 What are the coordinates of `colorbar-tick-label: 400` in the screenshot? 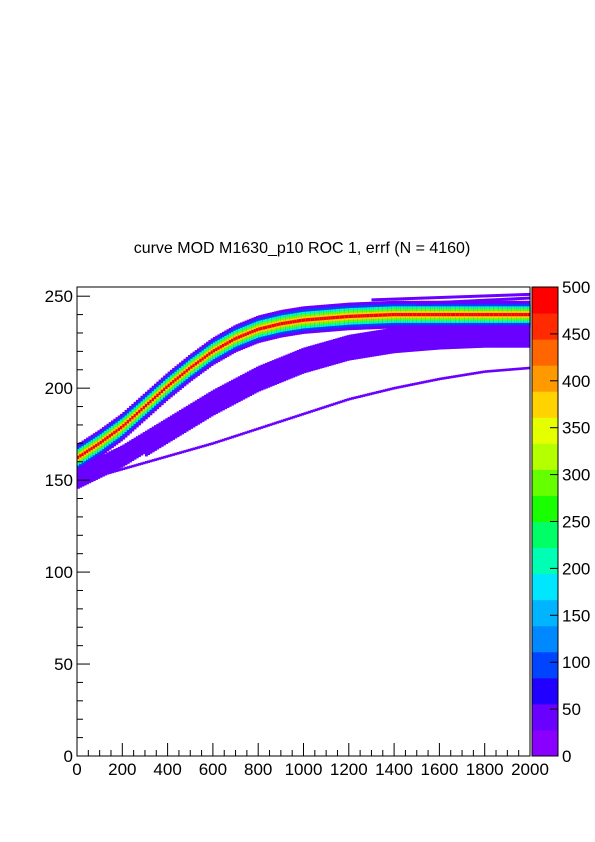 It's located at (576, 381).